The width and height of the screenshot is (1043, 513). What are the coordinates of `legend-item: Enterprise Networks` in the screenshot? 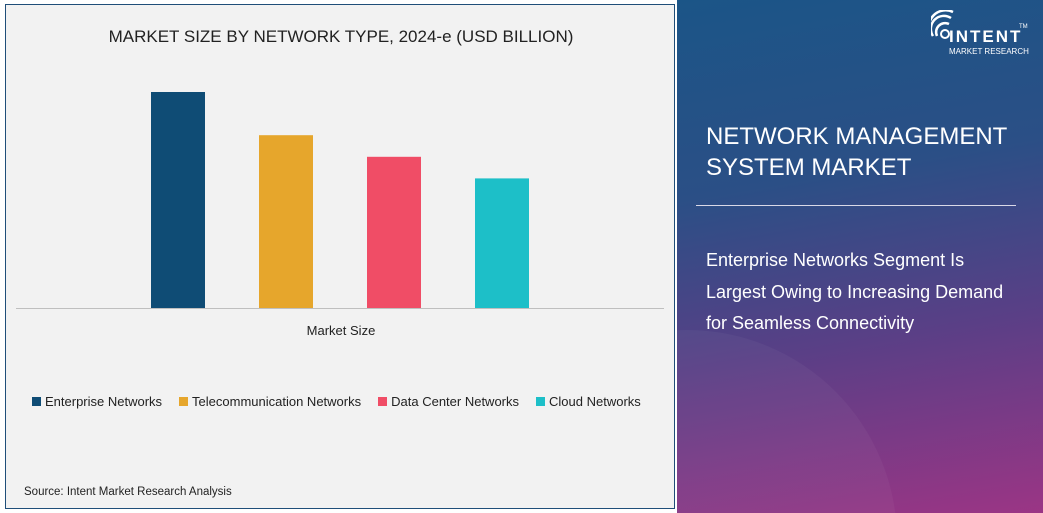 It's located at (97, 401).